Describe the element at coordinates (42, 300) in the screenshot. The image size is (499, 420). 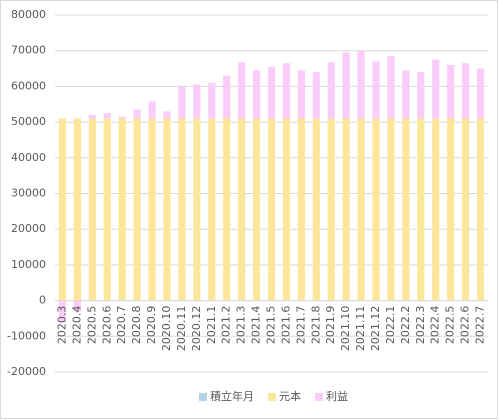
I see `y-tick-label: 0` at that location.